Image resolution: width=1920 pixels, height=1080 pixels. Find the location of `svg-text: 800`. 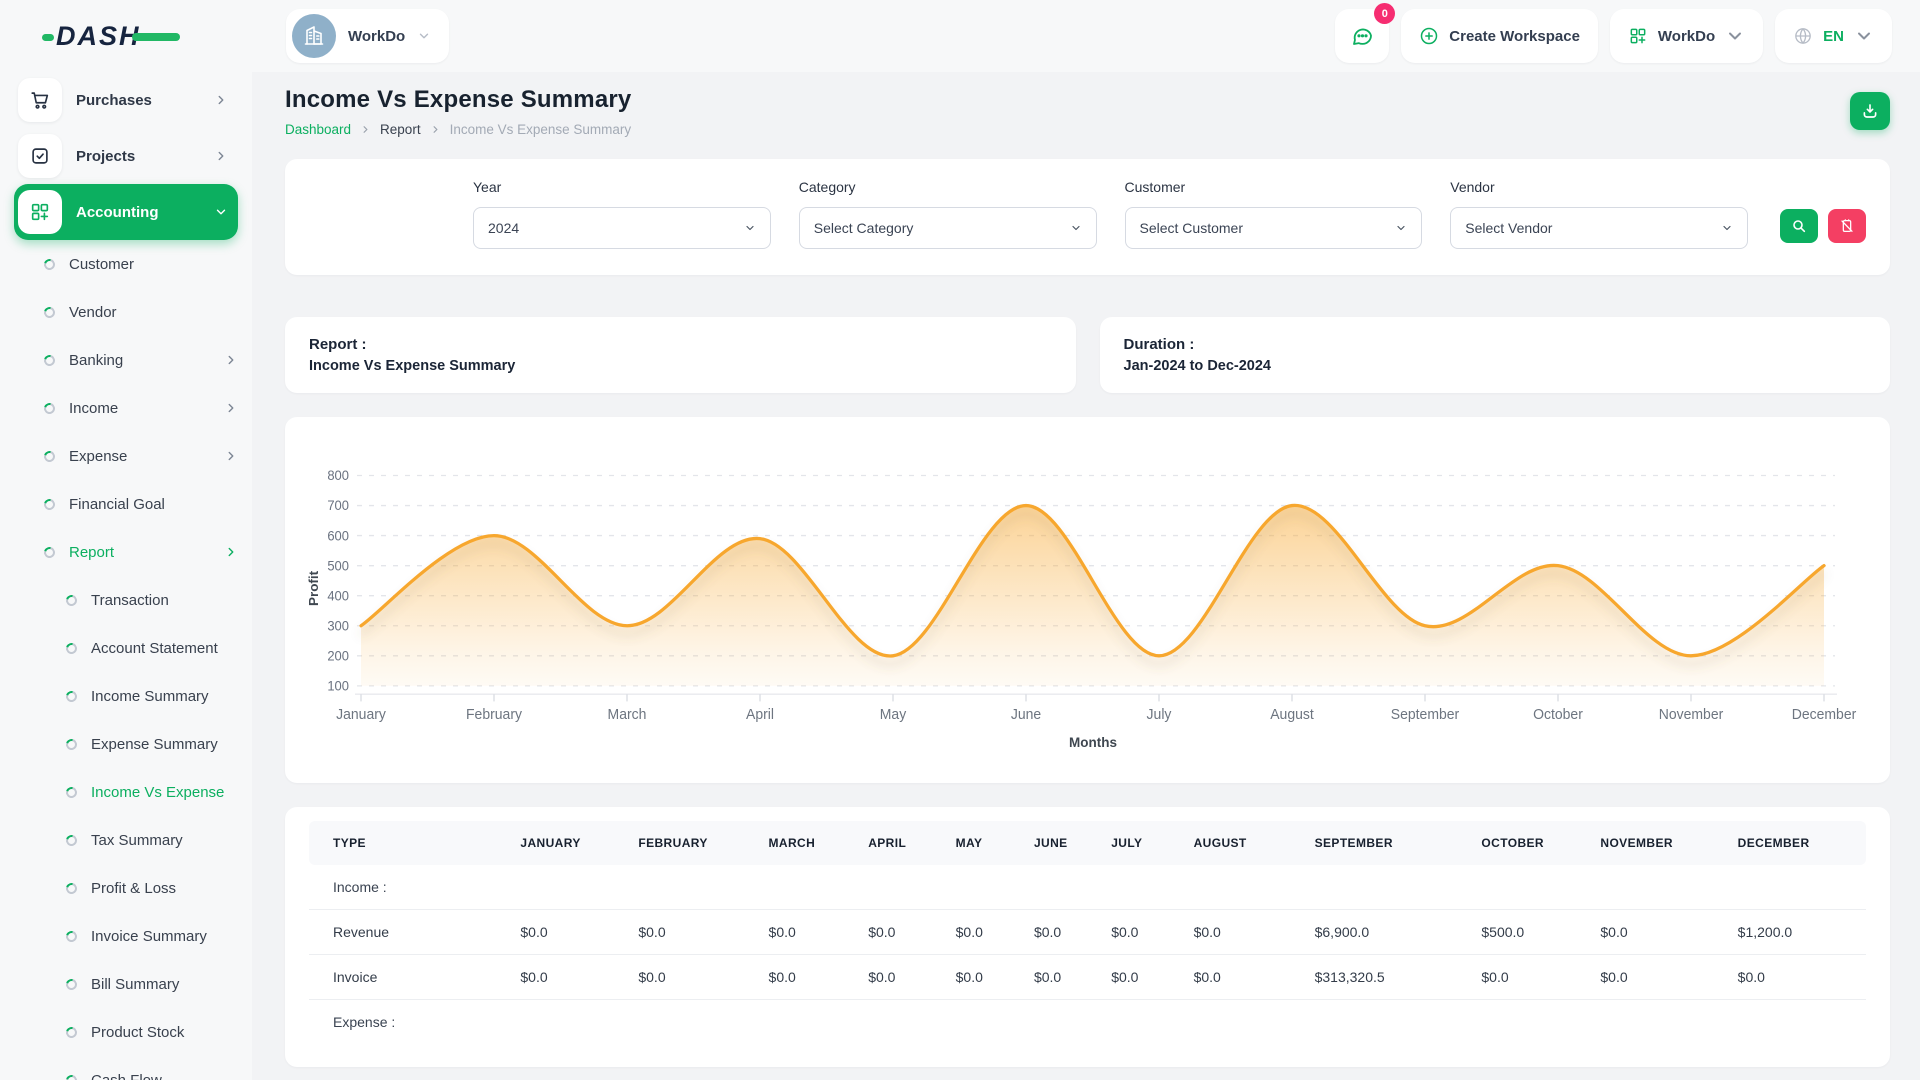

svg-text: 800 is located at coordinates (338, 475).